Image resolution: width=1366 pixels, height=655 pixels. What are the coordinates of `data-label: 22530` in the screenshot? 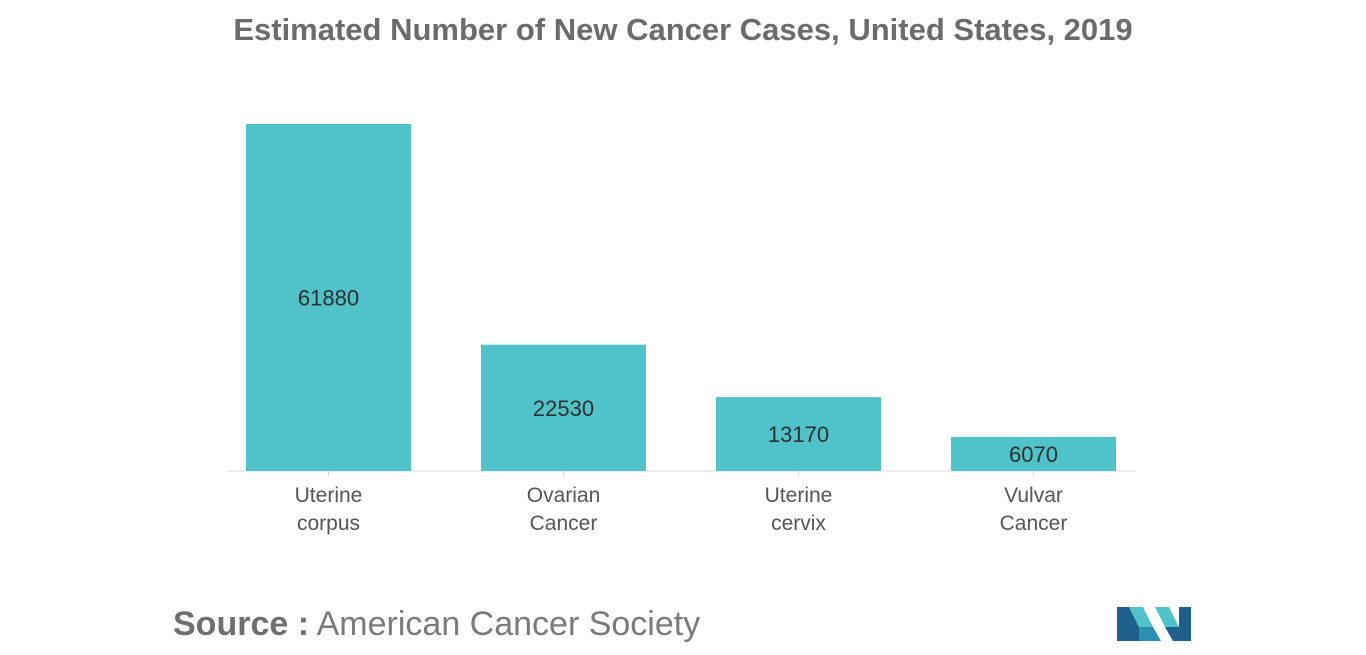 It's located at (563, 408).